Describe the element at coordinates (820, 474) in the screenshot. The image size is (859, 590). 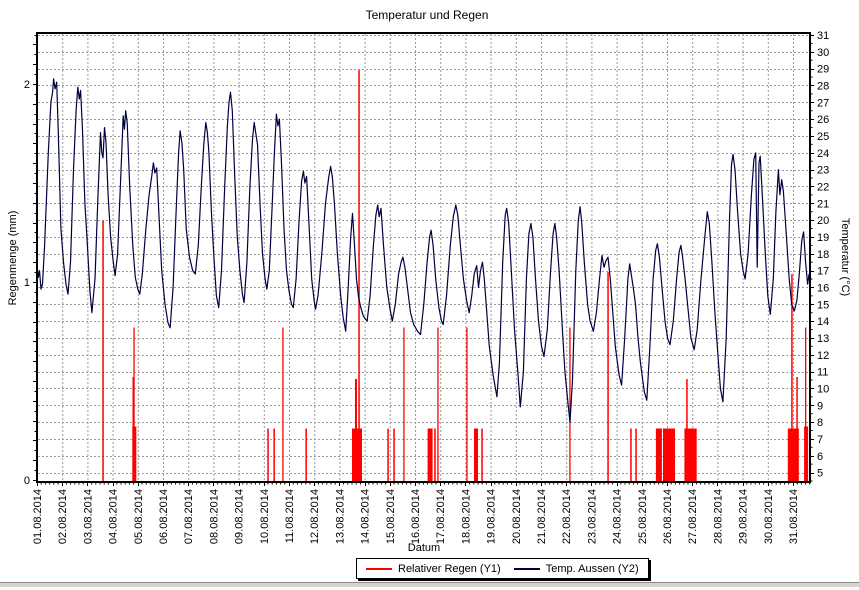
I see `svg-text: 5` at that location.